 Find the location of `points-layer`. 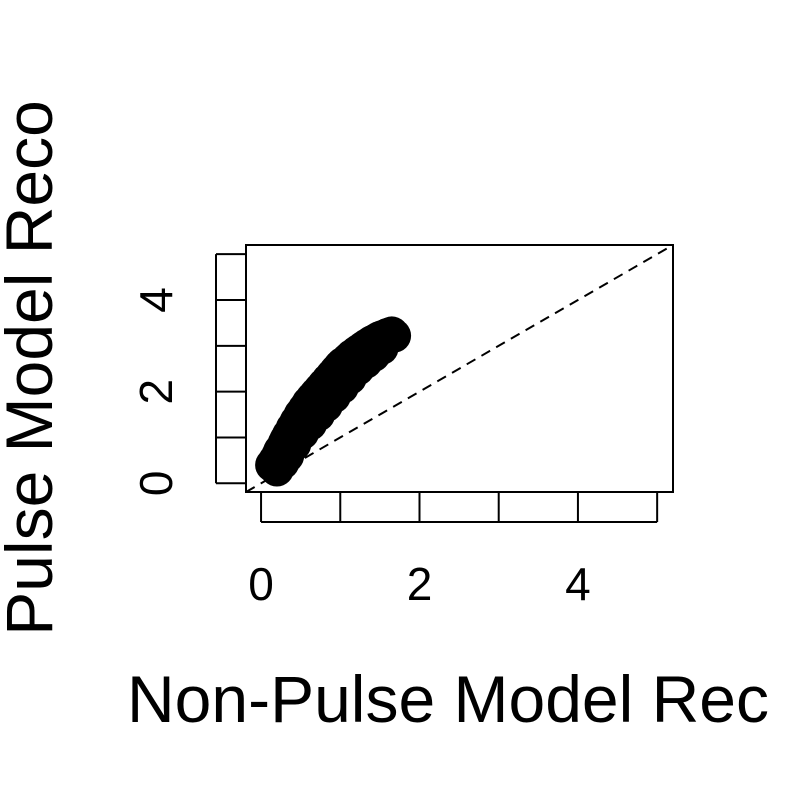

points-layer is located at coordinates (333, 401).